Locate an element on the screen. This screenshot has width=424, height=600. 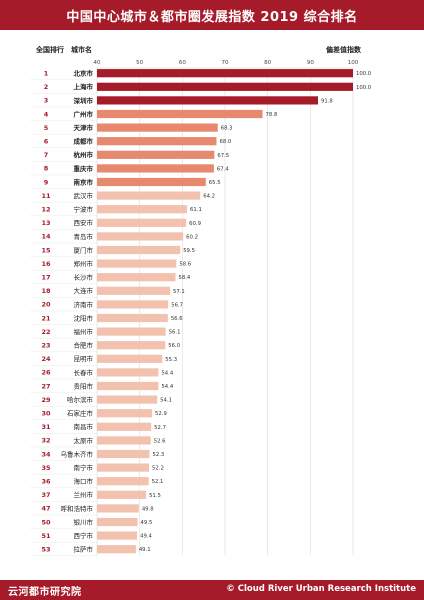
value-label: 67.5 is located at coordinates (223, 156).